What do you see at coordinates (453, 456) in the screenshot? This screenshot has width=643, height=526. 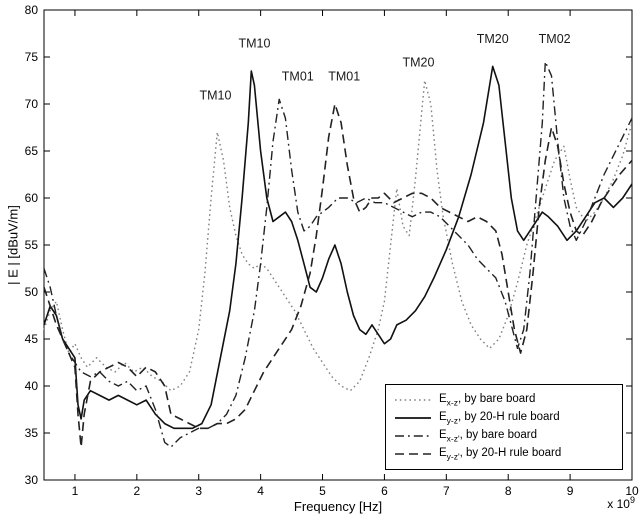 I see `legend-subscript: y-z'` at bounding box center [453, 456].